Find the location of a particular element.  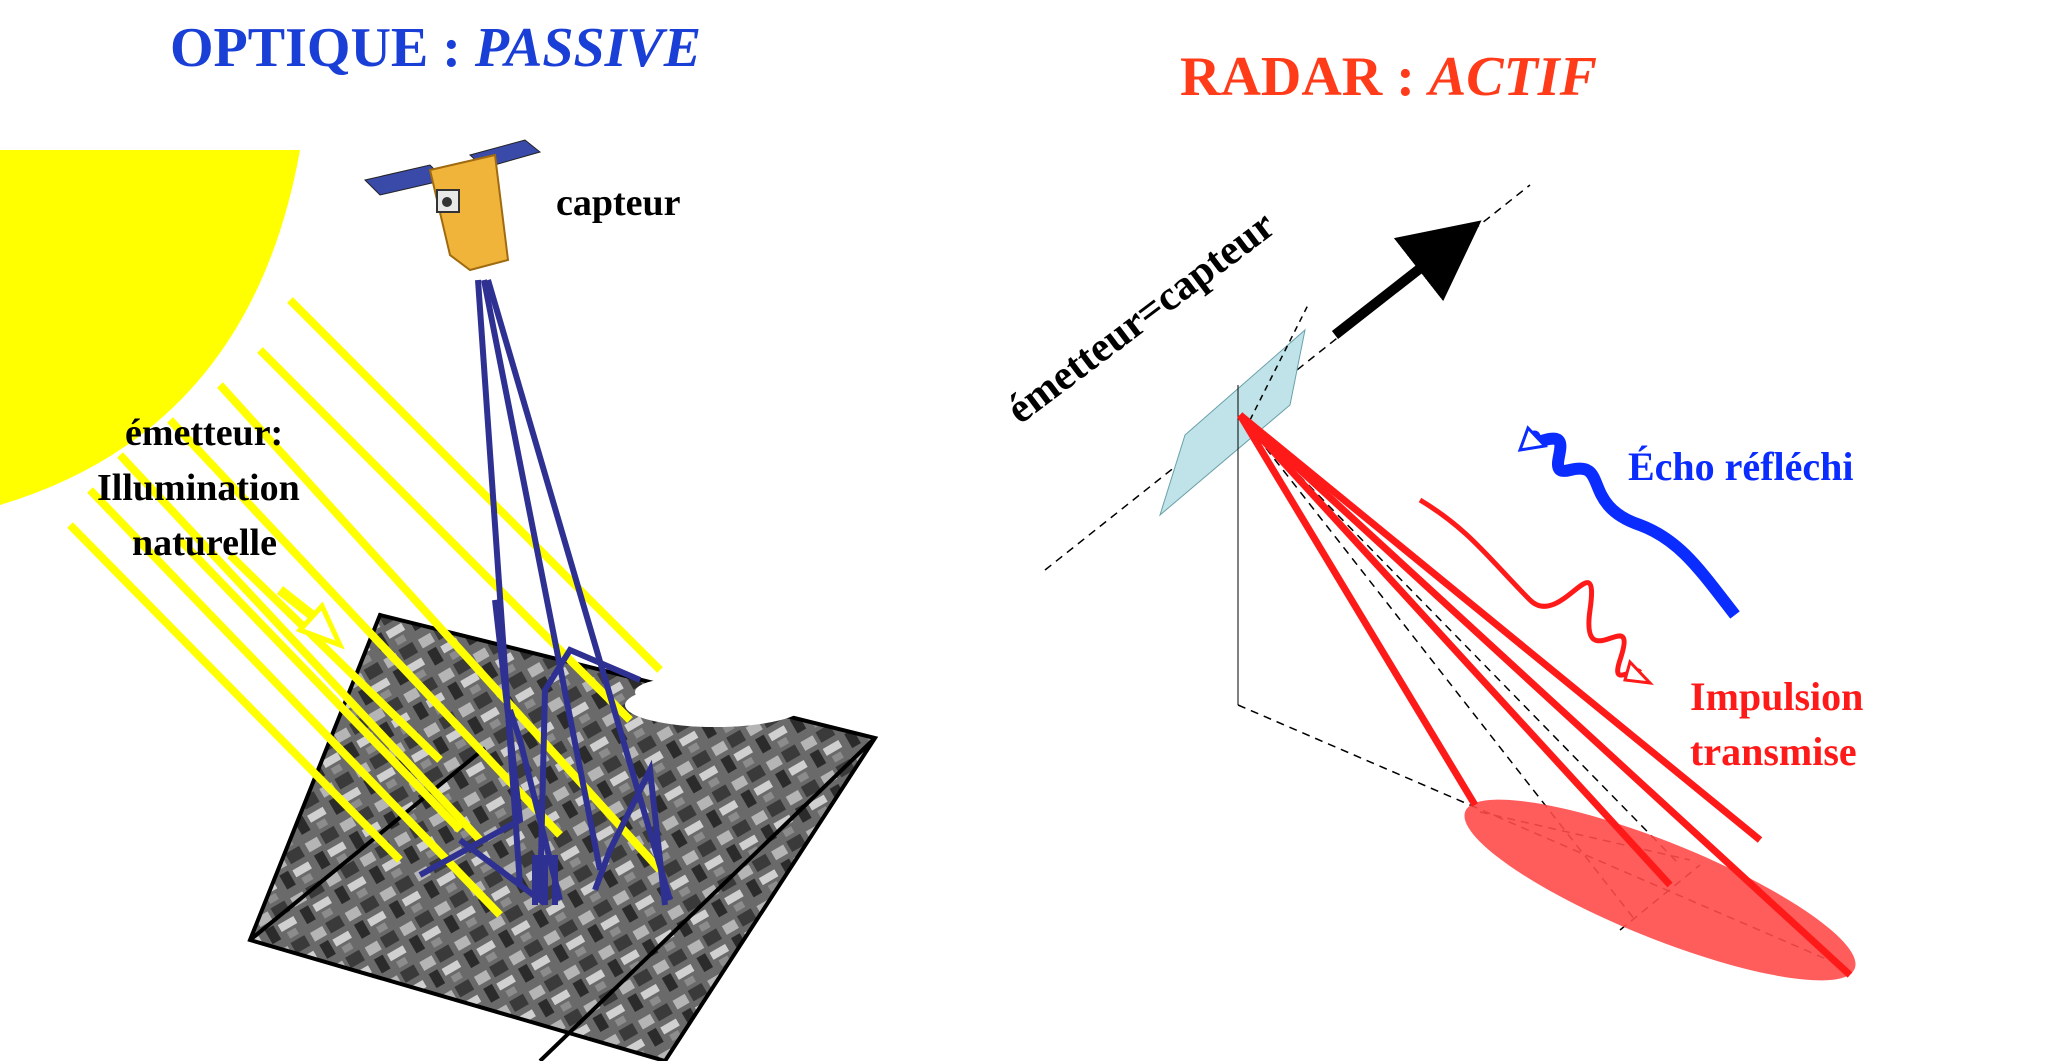

sensor-label: capteur is located at coordinates (618, 203).